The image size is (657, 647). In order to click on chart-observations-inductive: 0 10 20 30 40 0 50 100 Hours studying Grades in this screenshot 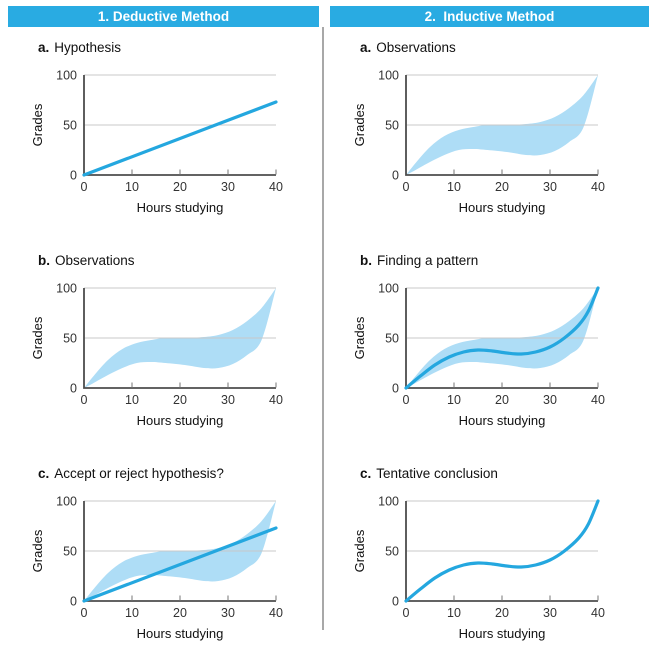, I will do `click(478, 142)`.